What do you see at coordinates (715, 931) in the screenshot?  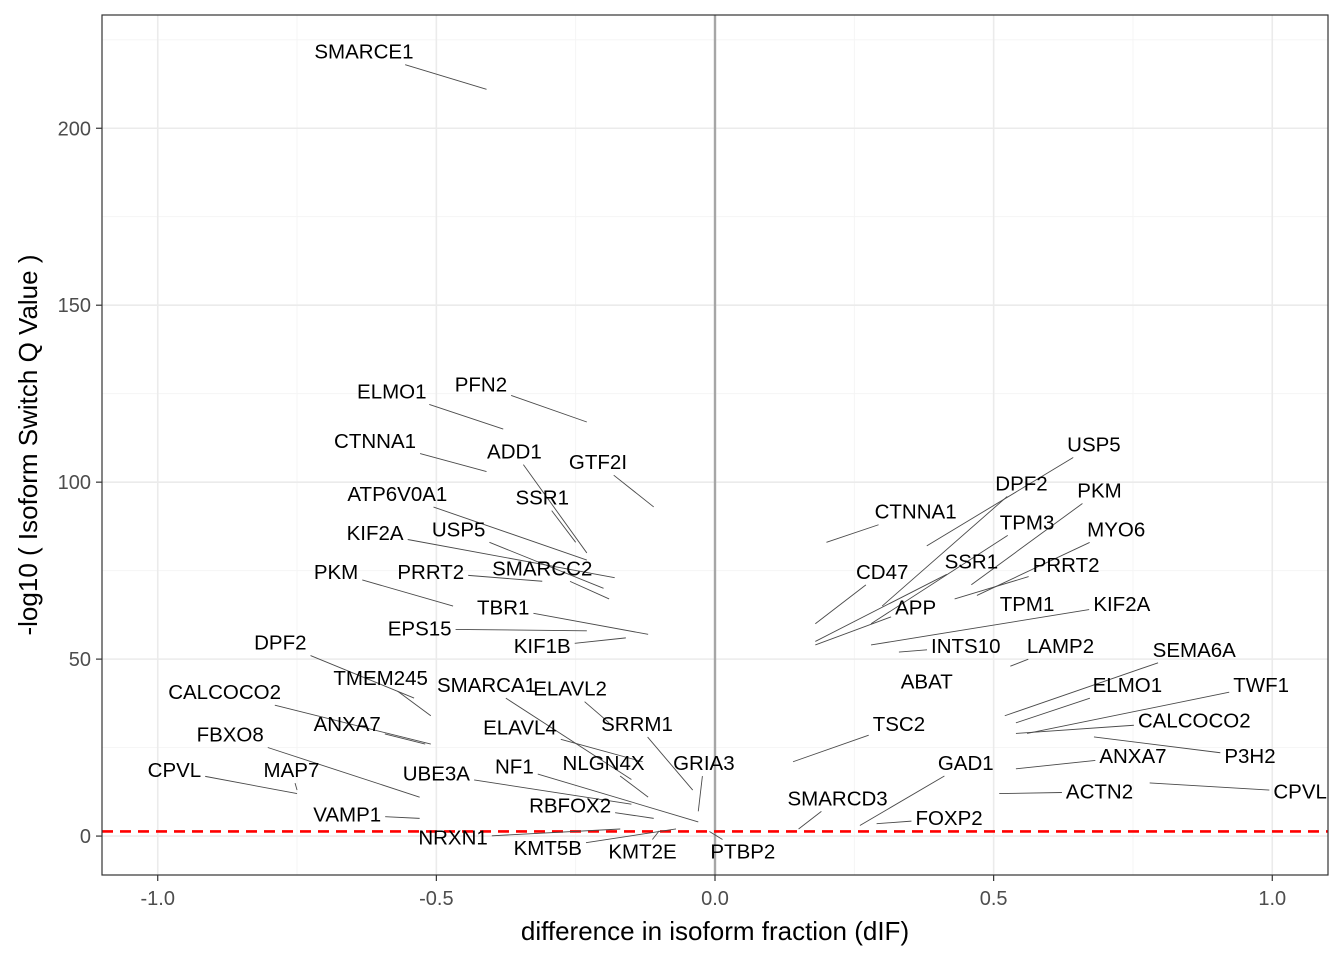 I see `x-axis-title: difference in isoform fraction (dIF)` at bounding box center [715, 931].